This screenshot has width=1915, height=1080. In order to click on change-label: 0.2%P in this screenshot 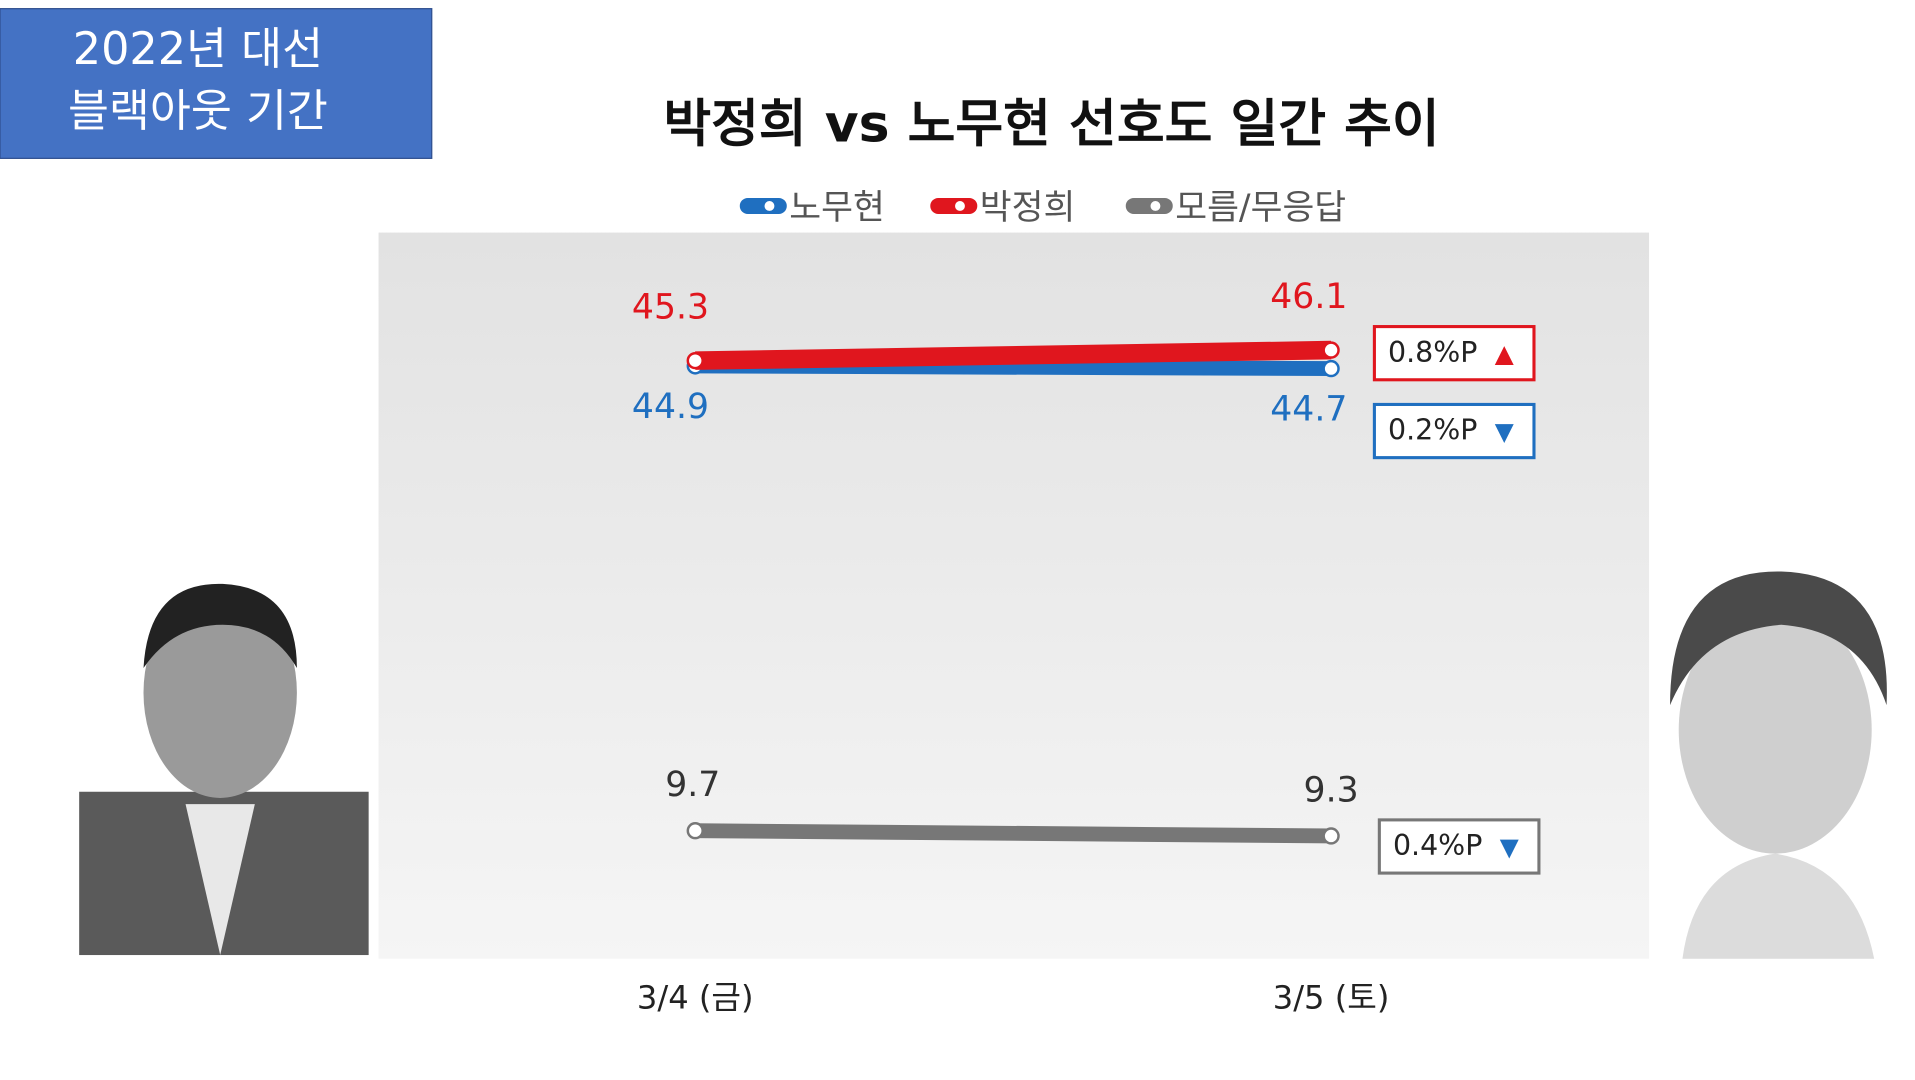, I will do `click(1432, 430)`.